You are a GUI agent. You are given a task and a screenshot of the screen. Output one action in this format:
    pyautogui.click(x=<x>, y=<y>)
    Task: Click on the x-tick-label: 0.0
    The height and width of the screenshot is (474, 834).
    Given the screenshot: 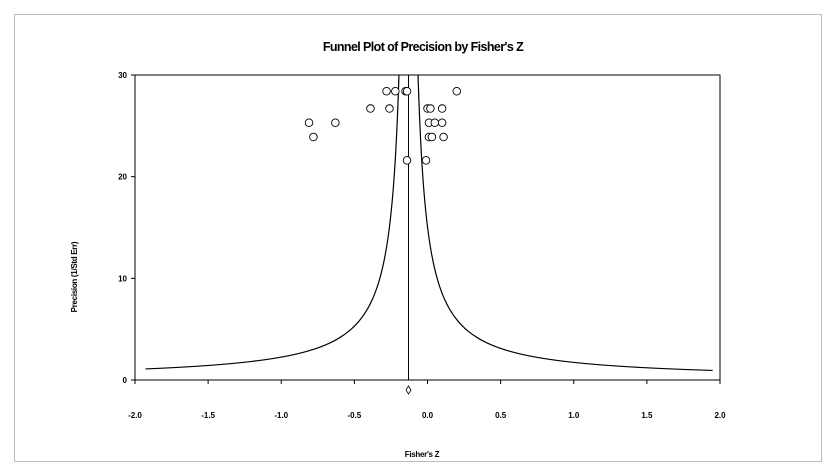 What is the action you would take?
    pyautogui.click(x=428, y=415)
    